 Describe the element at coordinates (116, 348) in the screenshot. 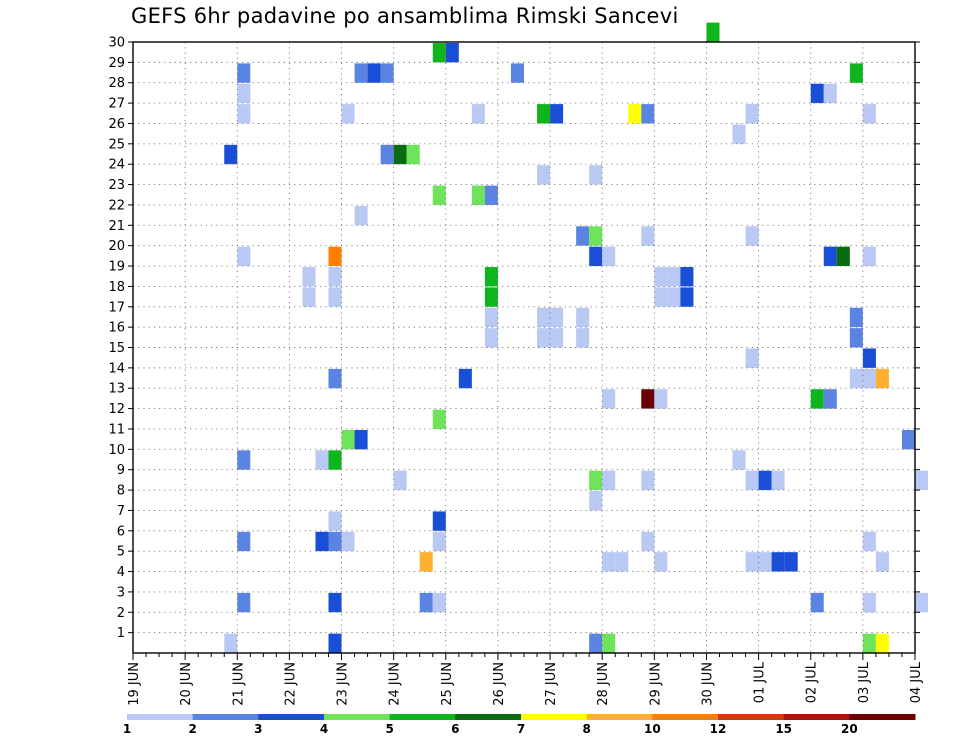

I see `y-tick-label: 15` at that location.